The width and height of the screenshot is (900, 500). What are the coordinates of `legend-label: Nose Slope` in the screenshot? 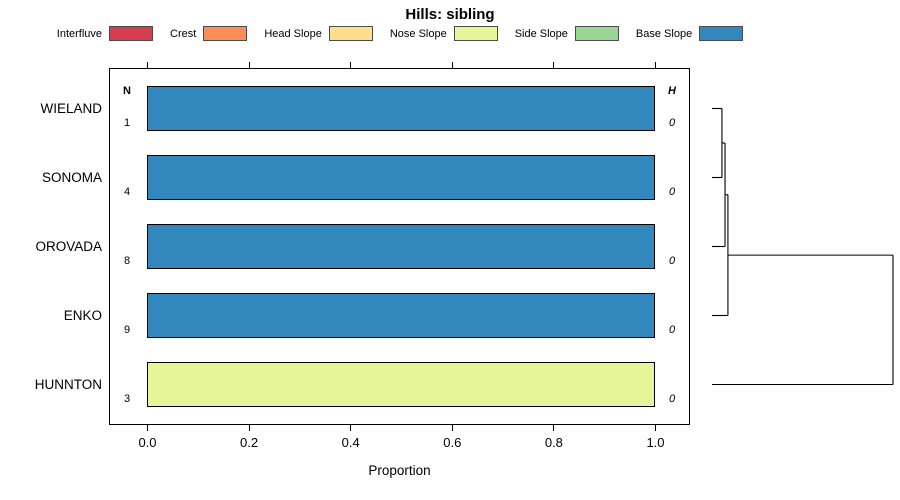 It's located at (418, 33).